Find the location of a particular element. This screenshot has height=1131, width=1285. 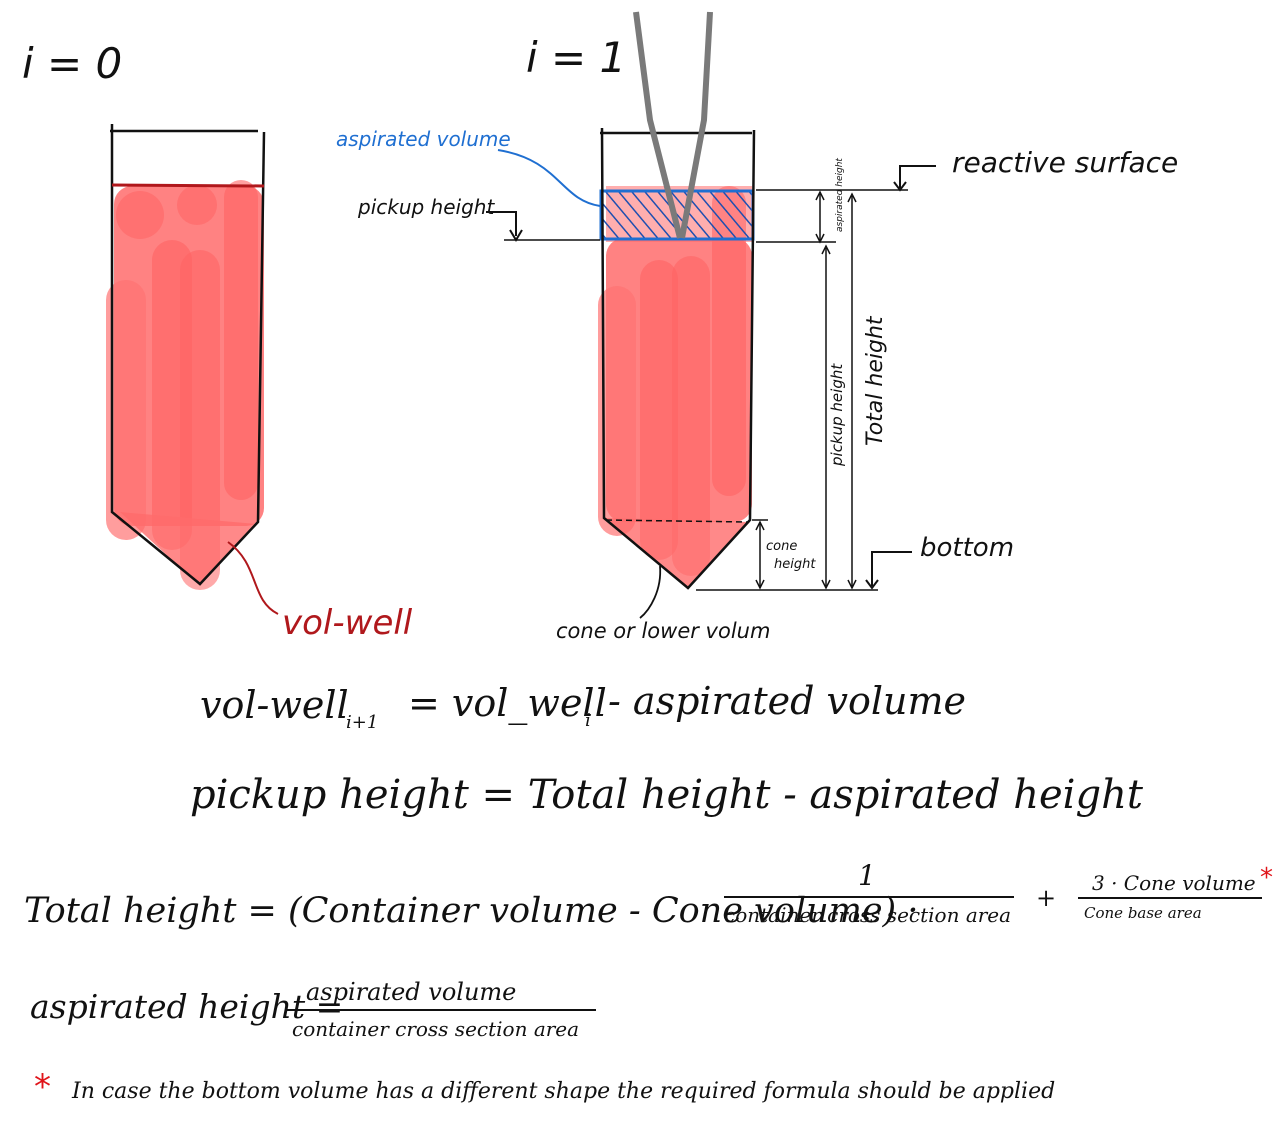

liquid-i0 is located at coordinates (185, 385).